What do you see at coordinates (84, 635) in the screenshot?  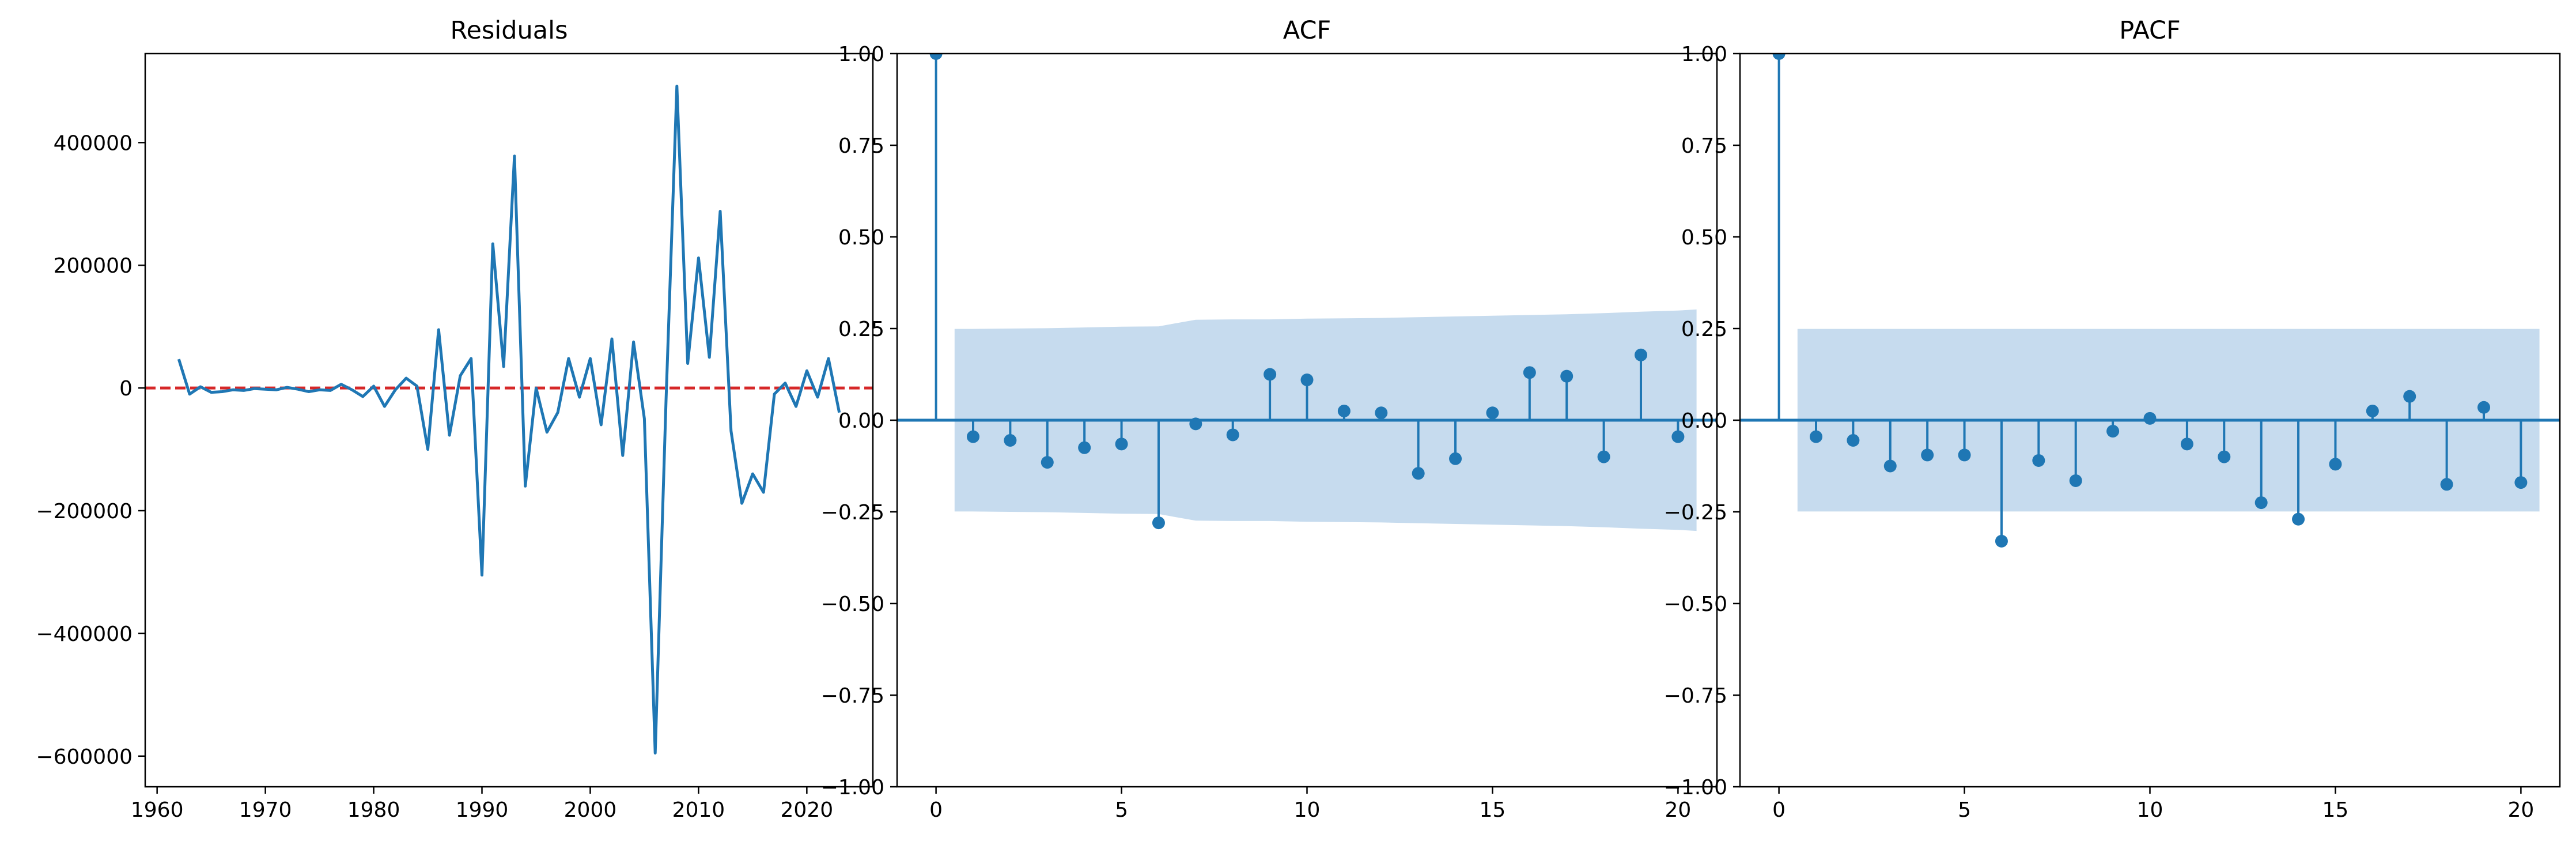 I see `y-tick-label: −400000` at bounding box center [84, 635].